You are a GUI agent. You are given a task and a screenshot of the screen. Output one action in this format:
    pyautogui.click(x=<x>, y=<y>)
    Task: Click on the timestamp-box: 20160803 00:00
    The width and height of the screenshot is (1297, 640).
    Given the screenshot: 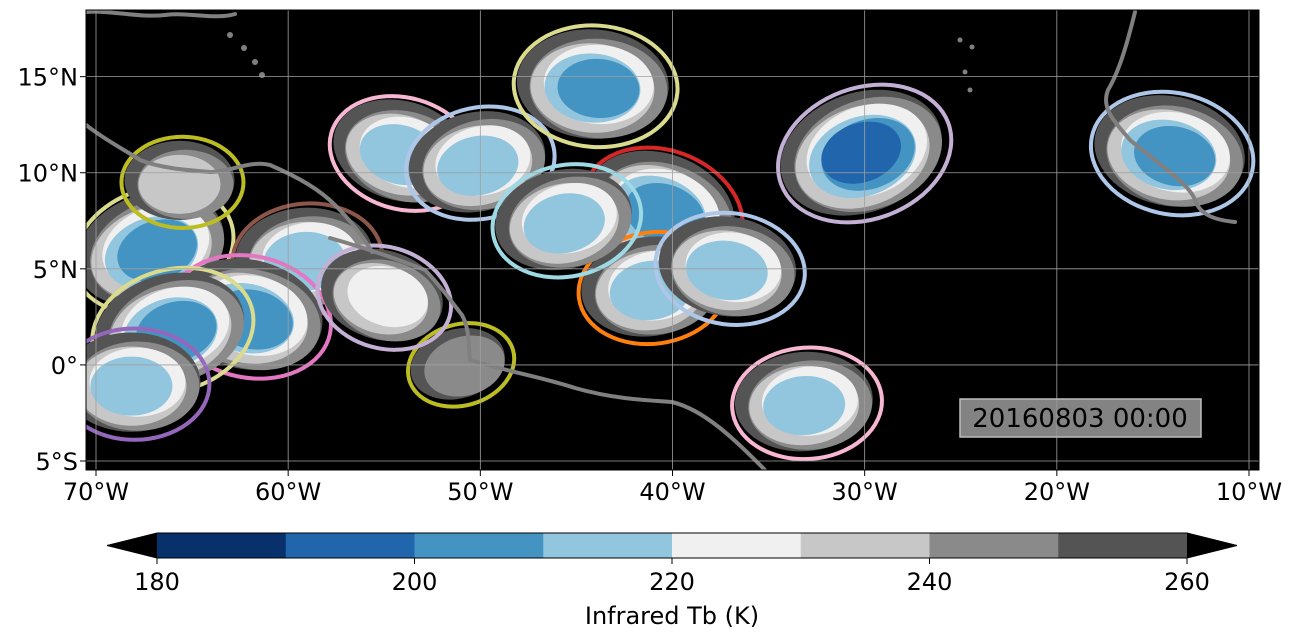 What is the action you would take?
    pyautogui.click(x=1080, y=418)
    